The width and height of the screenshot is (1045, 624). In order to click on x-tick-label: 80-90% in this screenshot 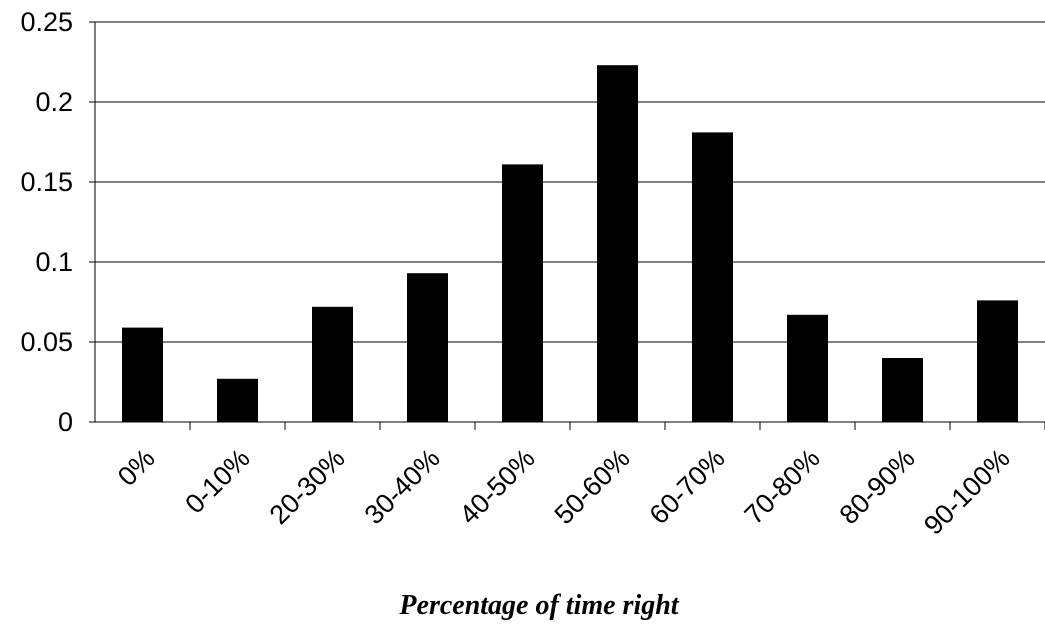, I will do `click(877, 486)`.